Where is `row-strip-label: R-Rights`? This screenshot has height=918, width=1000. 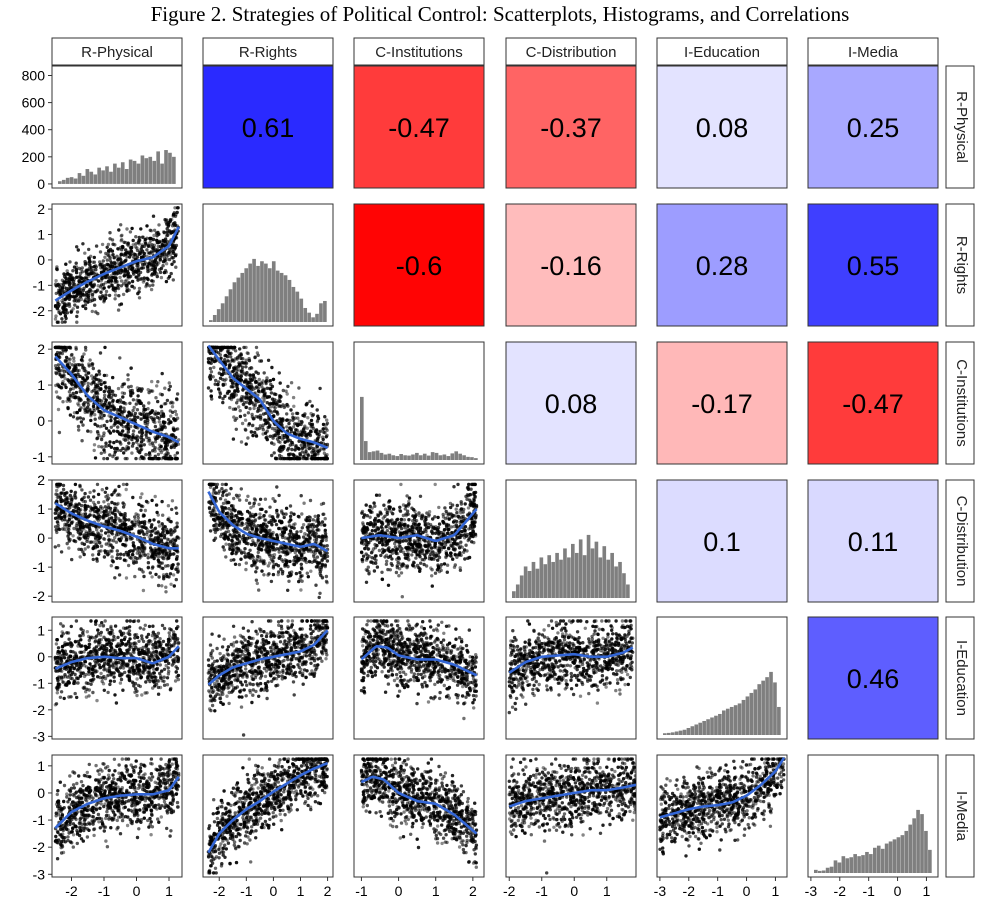 row-strip-label: R-Rights is located at coordinates (961, 265).